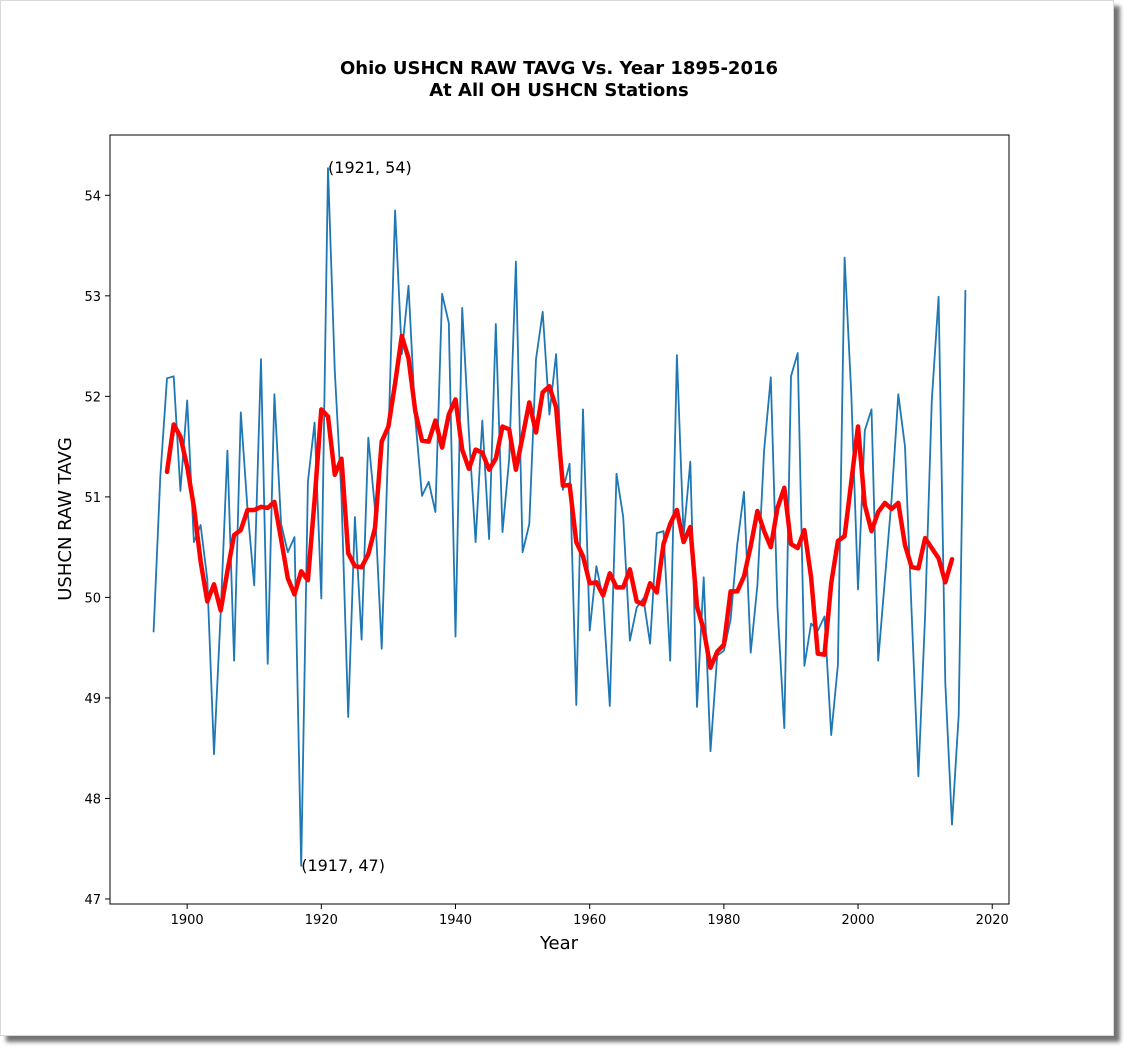 This screenshot has width=1126, height=1048. I want to click on y-tick-label: 49, so click(92, 699).